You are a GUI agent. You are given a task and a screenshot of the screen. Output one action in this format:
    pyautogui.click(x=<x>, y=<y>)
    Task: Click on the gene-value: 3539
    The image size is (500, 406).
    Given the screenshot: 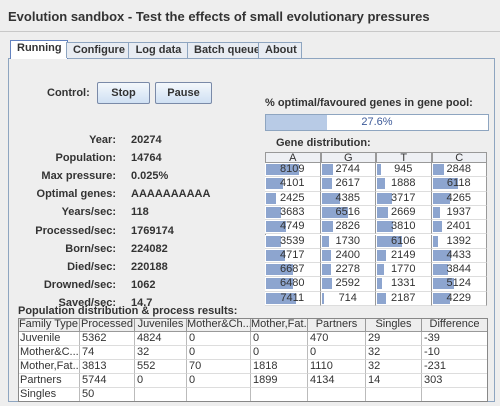 What is the action you would take?
    pyautogui.click(x=292, y=240)
    